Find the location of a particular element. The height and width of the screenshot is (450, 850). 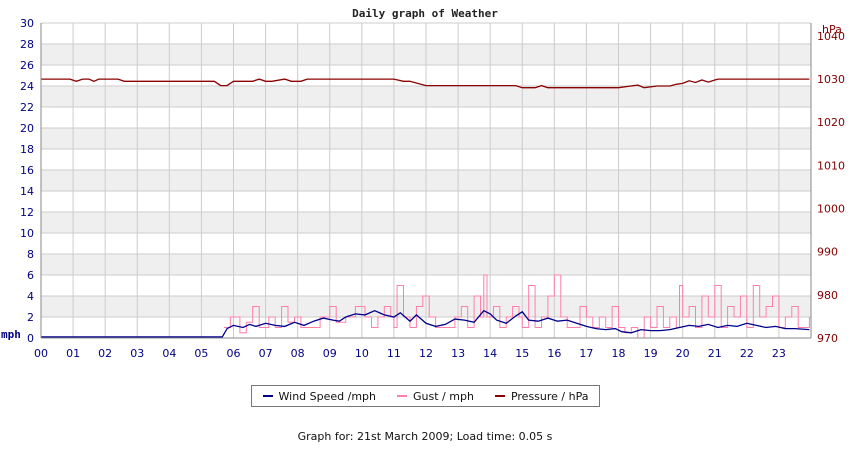

x-tick-label: 02 is located at coordinates (105, 353).